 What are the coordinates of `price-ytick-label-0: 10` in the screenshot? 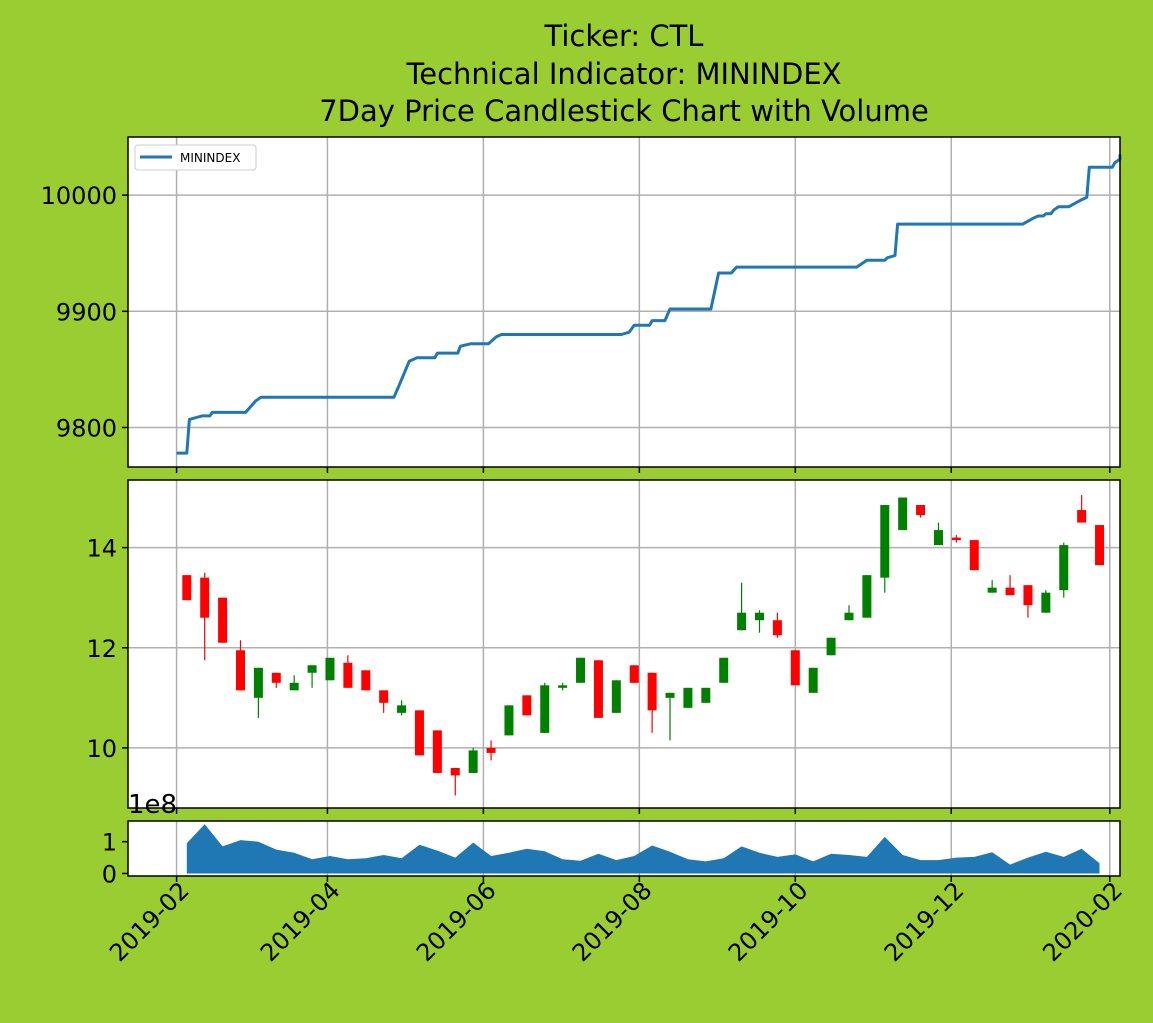 It's located at (101, 749).